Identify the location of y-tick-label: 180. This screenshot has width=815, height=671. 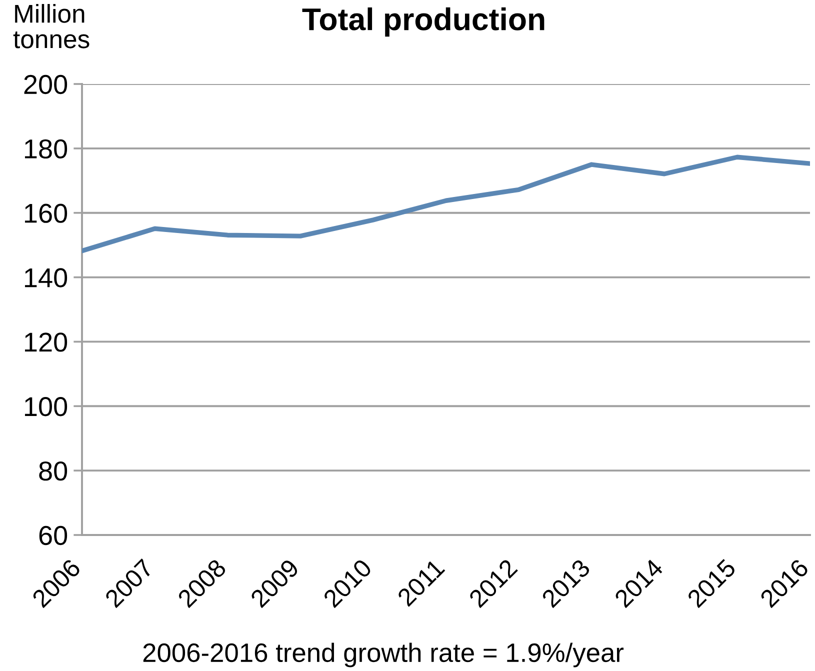
(46, 149).